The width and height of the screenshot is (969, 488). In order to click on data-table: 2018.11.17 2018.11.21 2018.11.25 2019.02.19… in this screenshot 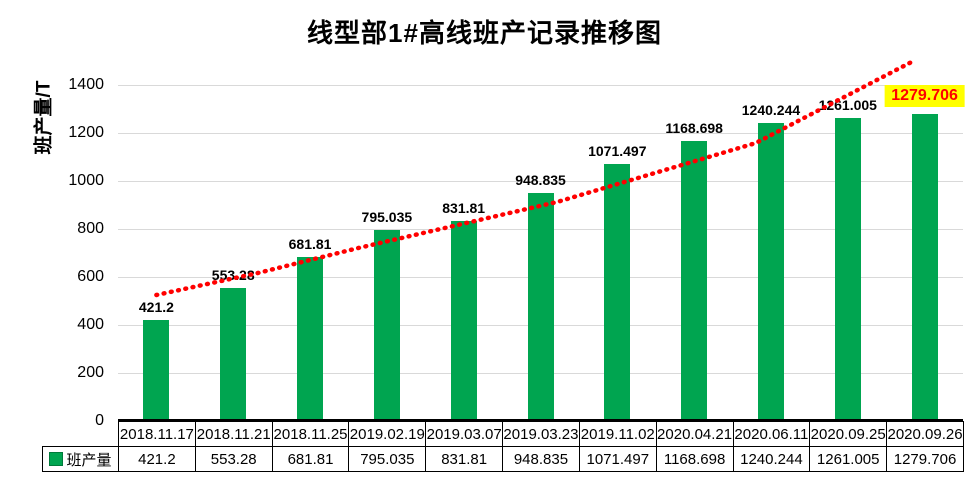, I will do `click(503, 446)`.